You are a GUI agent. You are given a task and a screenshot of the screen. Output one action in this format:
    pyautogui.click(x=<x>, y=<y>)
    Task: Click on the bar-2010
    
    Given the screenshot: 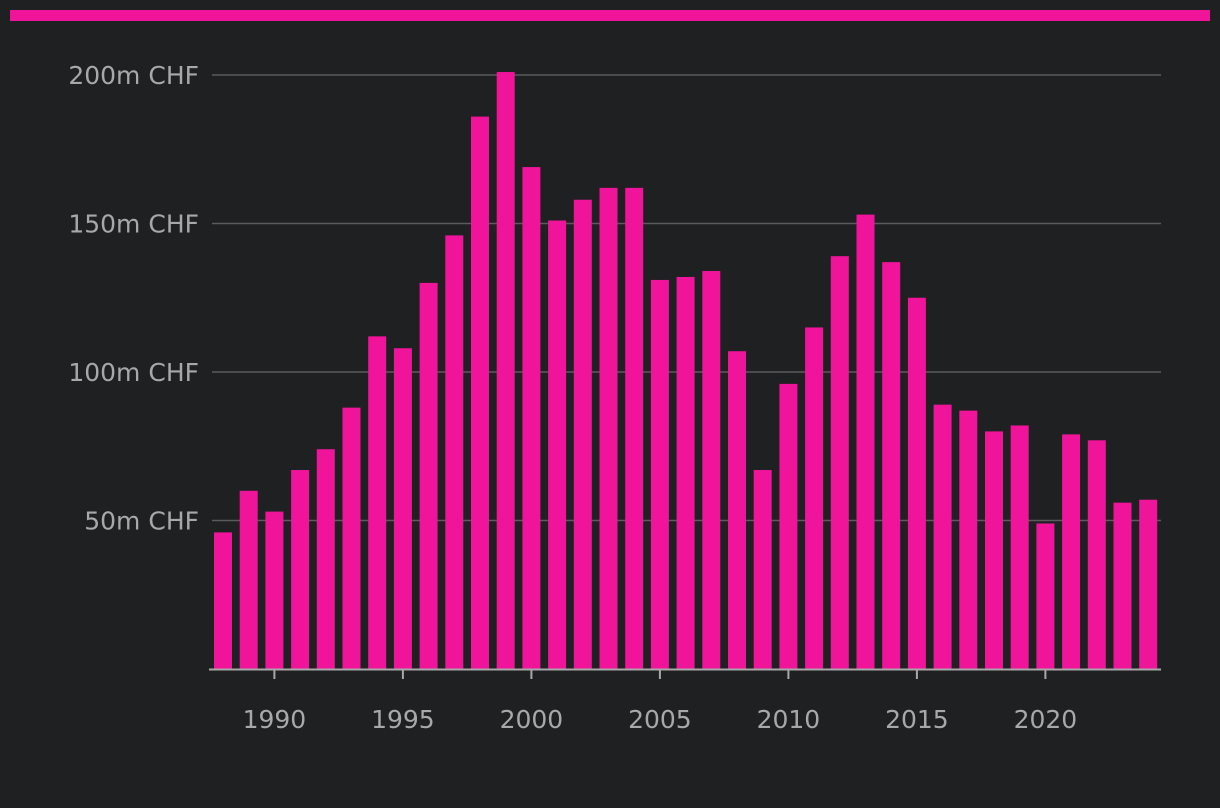 What is the action you would take?
    pyautogui.click(x=788, y=526)
    